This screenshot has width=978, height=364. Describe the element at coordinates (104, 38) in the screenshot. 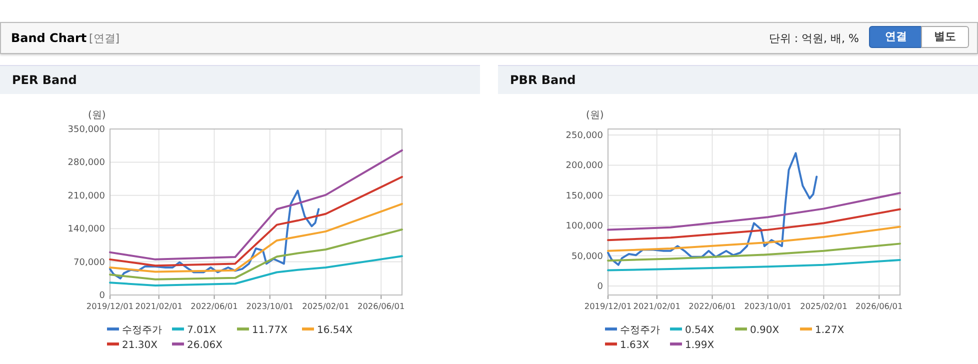

I see `text: [연결]` at that location.